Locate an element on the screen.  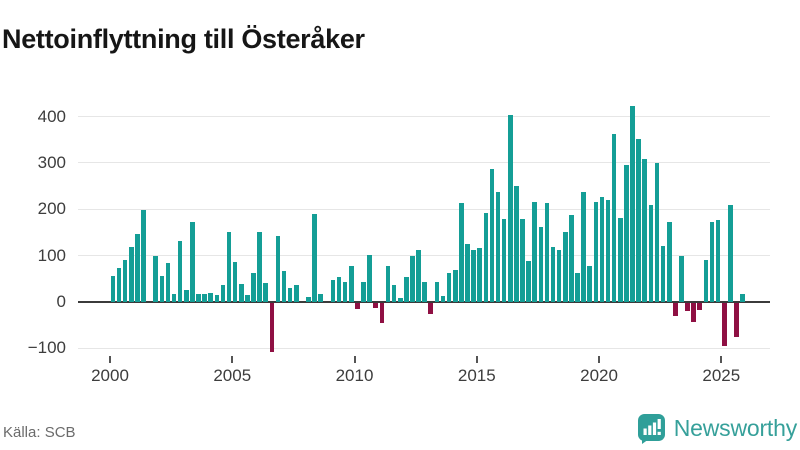
x-axis-label: 2000 is located at coordinates (110, 375).